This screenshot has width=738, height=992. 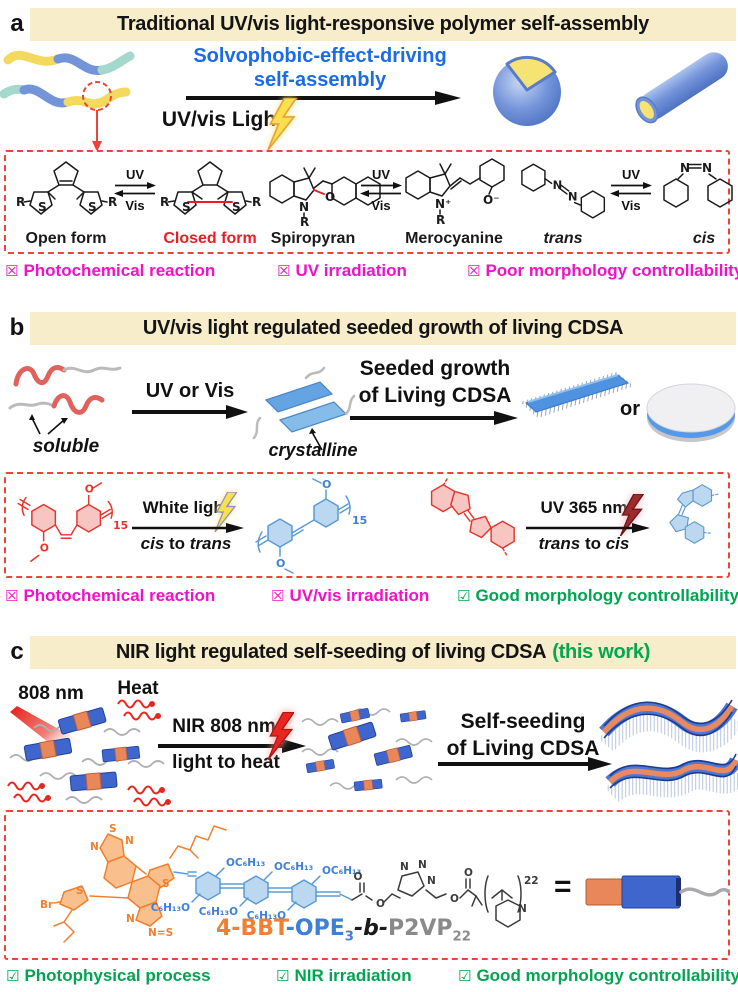 What do you see at coordinates (698, 184) in the screenshot?
I see `cis-azobenzene-structure: N N` at bounding box center [698, 184].